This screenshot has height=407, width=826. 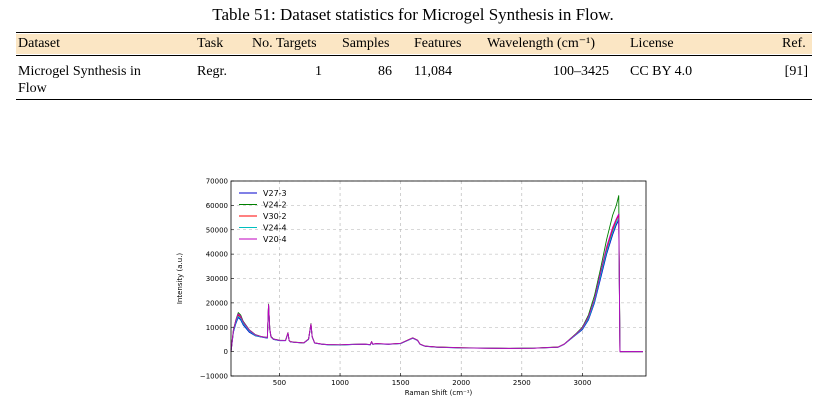 What do you see at coordinates (275, 205) in the screenshot?
I see `legend-label: V24-2` at bounding box center [275, 205].